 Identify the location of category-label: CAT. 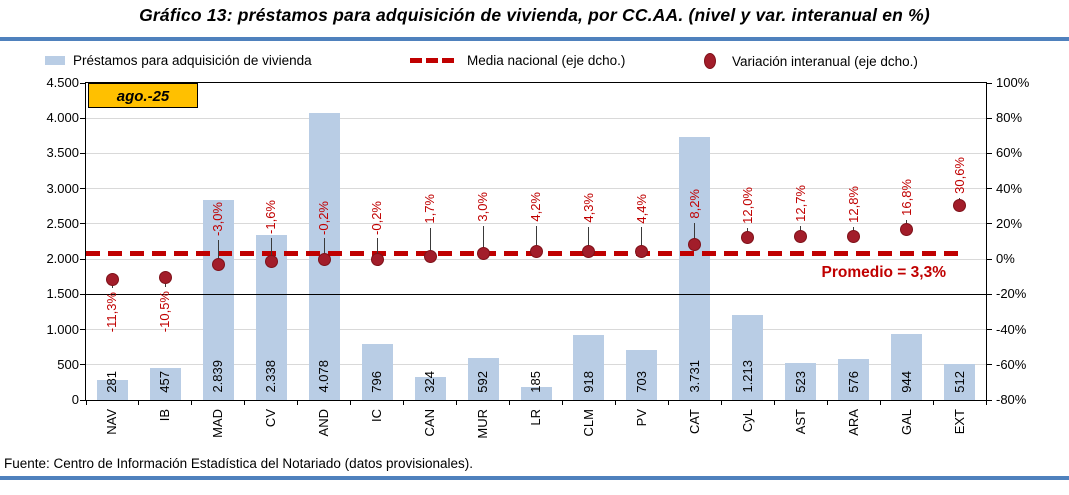
(694, 422).